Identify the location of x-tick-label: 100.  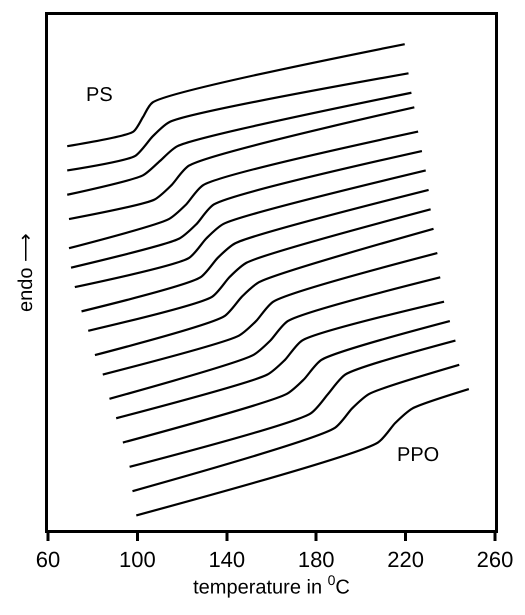
(137, 559).